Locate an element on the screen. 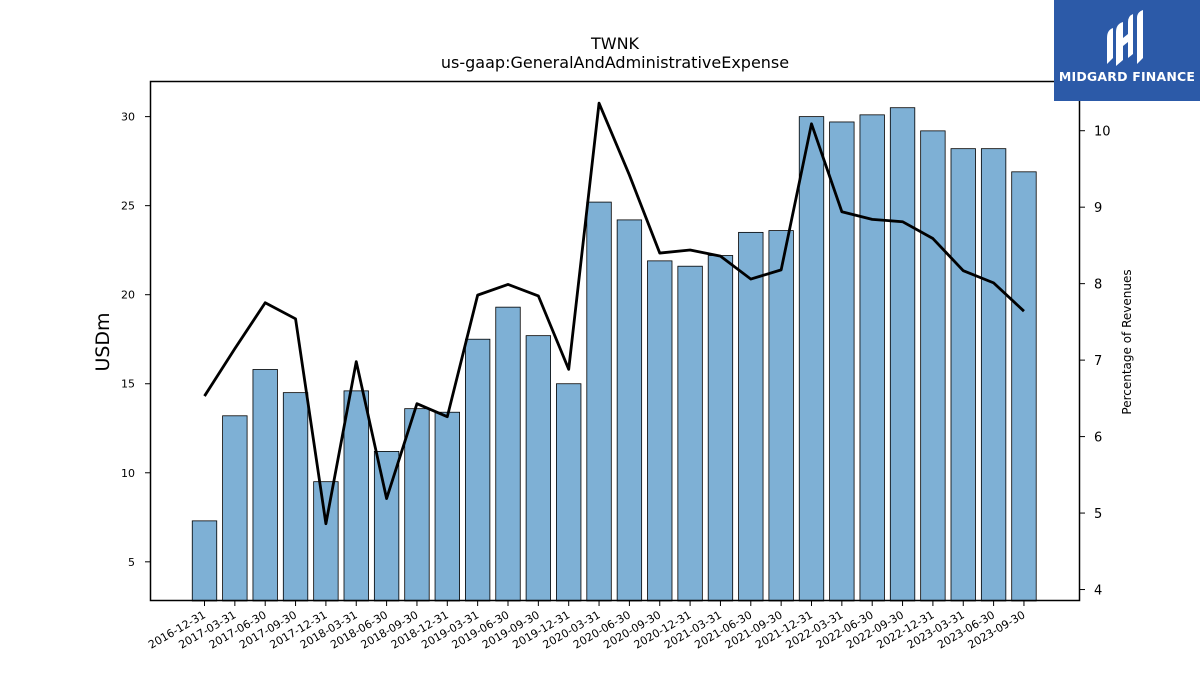 The height and width of the screenshot is (675, 1200). y2-tick-label: 9 is located at coordinates (1098, 208).